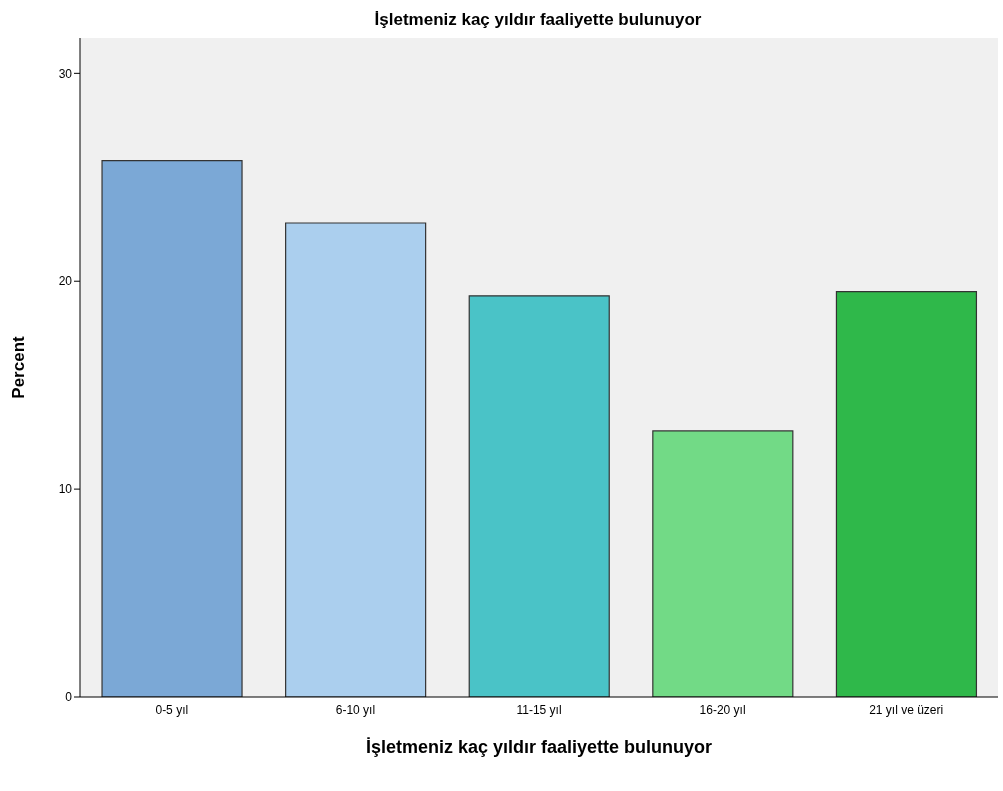 Image resolution: width=1003 pixels, height=791 pixels. I want to click on y-tick-label: 0, so click(69, 697).